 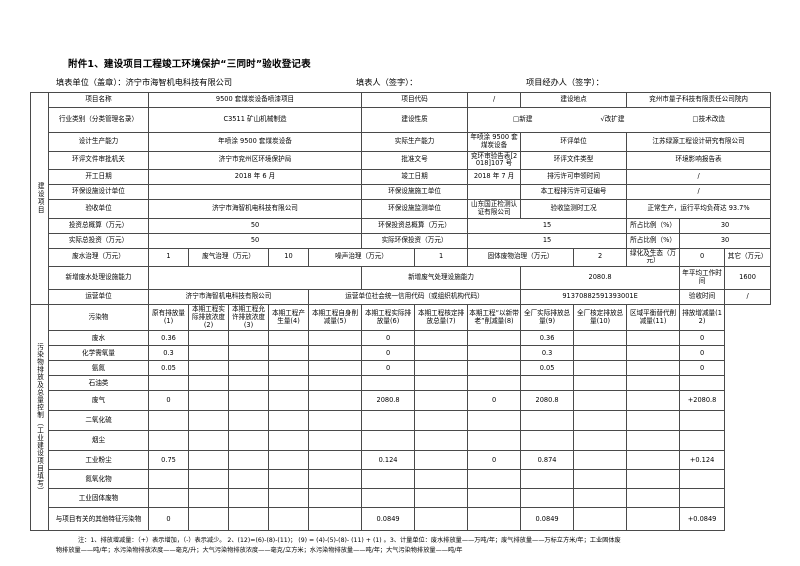 What do you see at coordinates (98, 318) in the screenshot?
I see `col-header-pollutant: 污染物` at bounding box center [98, 318].